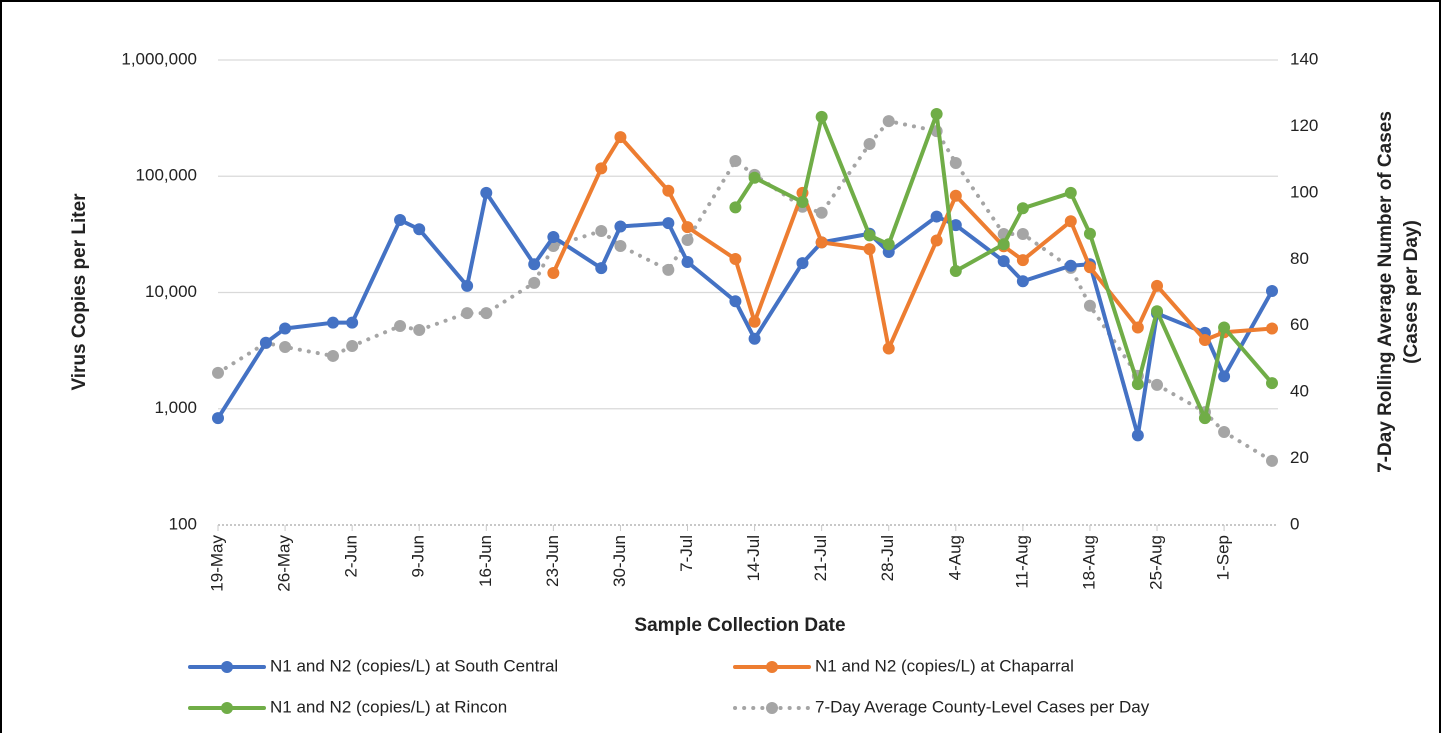 The width and height of the screenshot is (1442, 733). What do you see at coordinates (388, 706) in the screenshot?
I see `legend-label: N1 and N2 (copies/L) at Rincon` at bounding box center [388, 706].